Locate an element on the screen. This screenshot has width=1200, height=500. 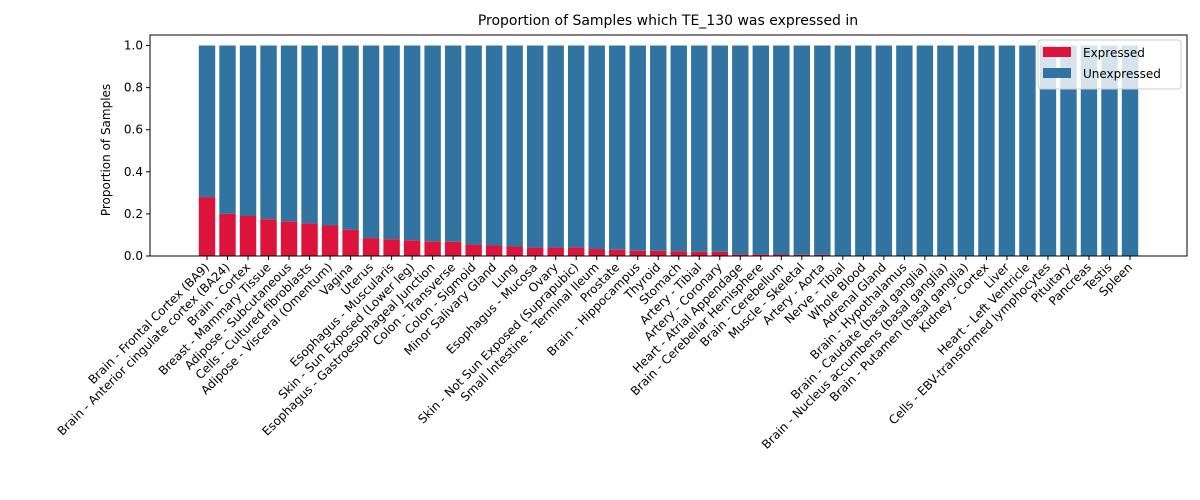
y-tick-label-0: 0.0 is located at coordinates (133, 256).